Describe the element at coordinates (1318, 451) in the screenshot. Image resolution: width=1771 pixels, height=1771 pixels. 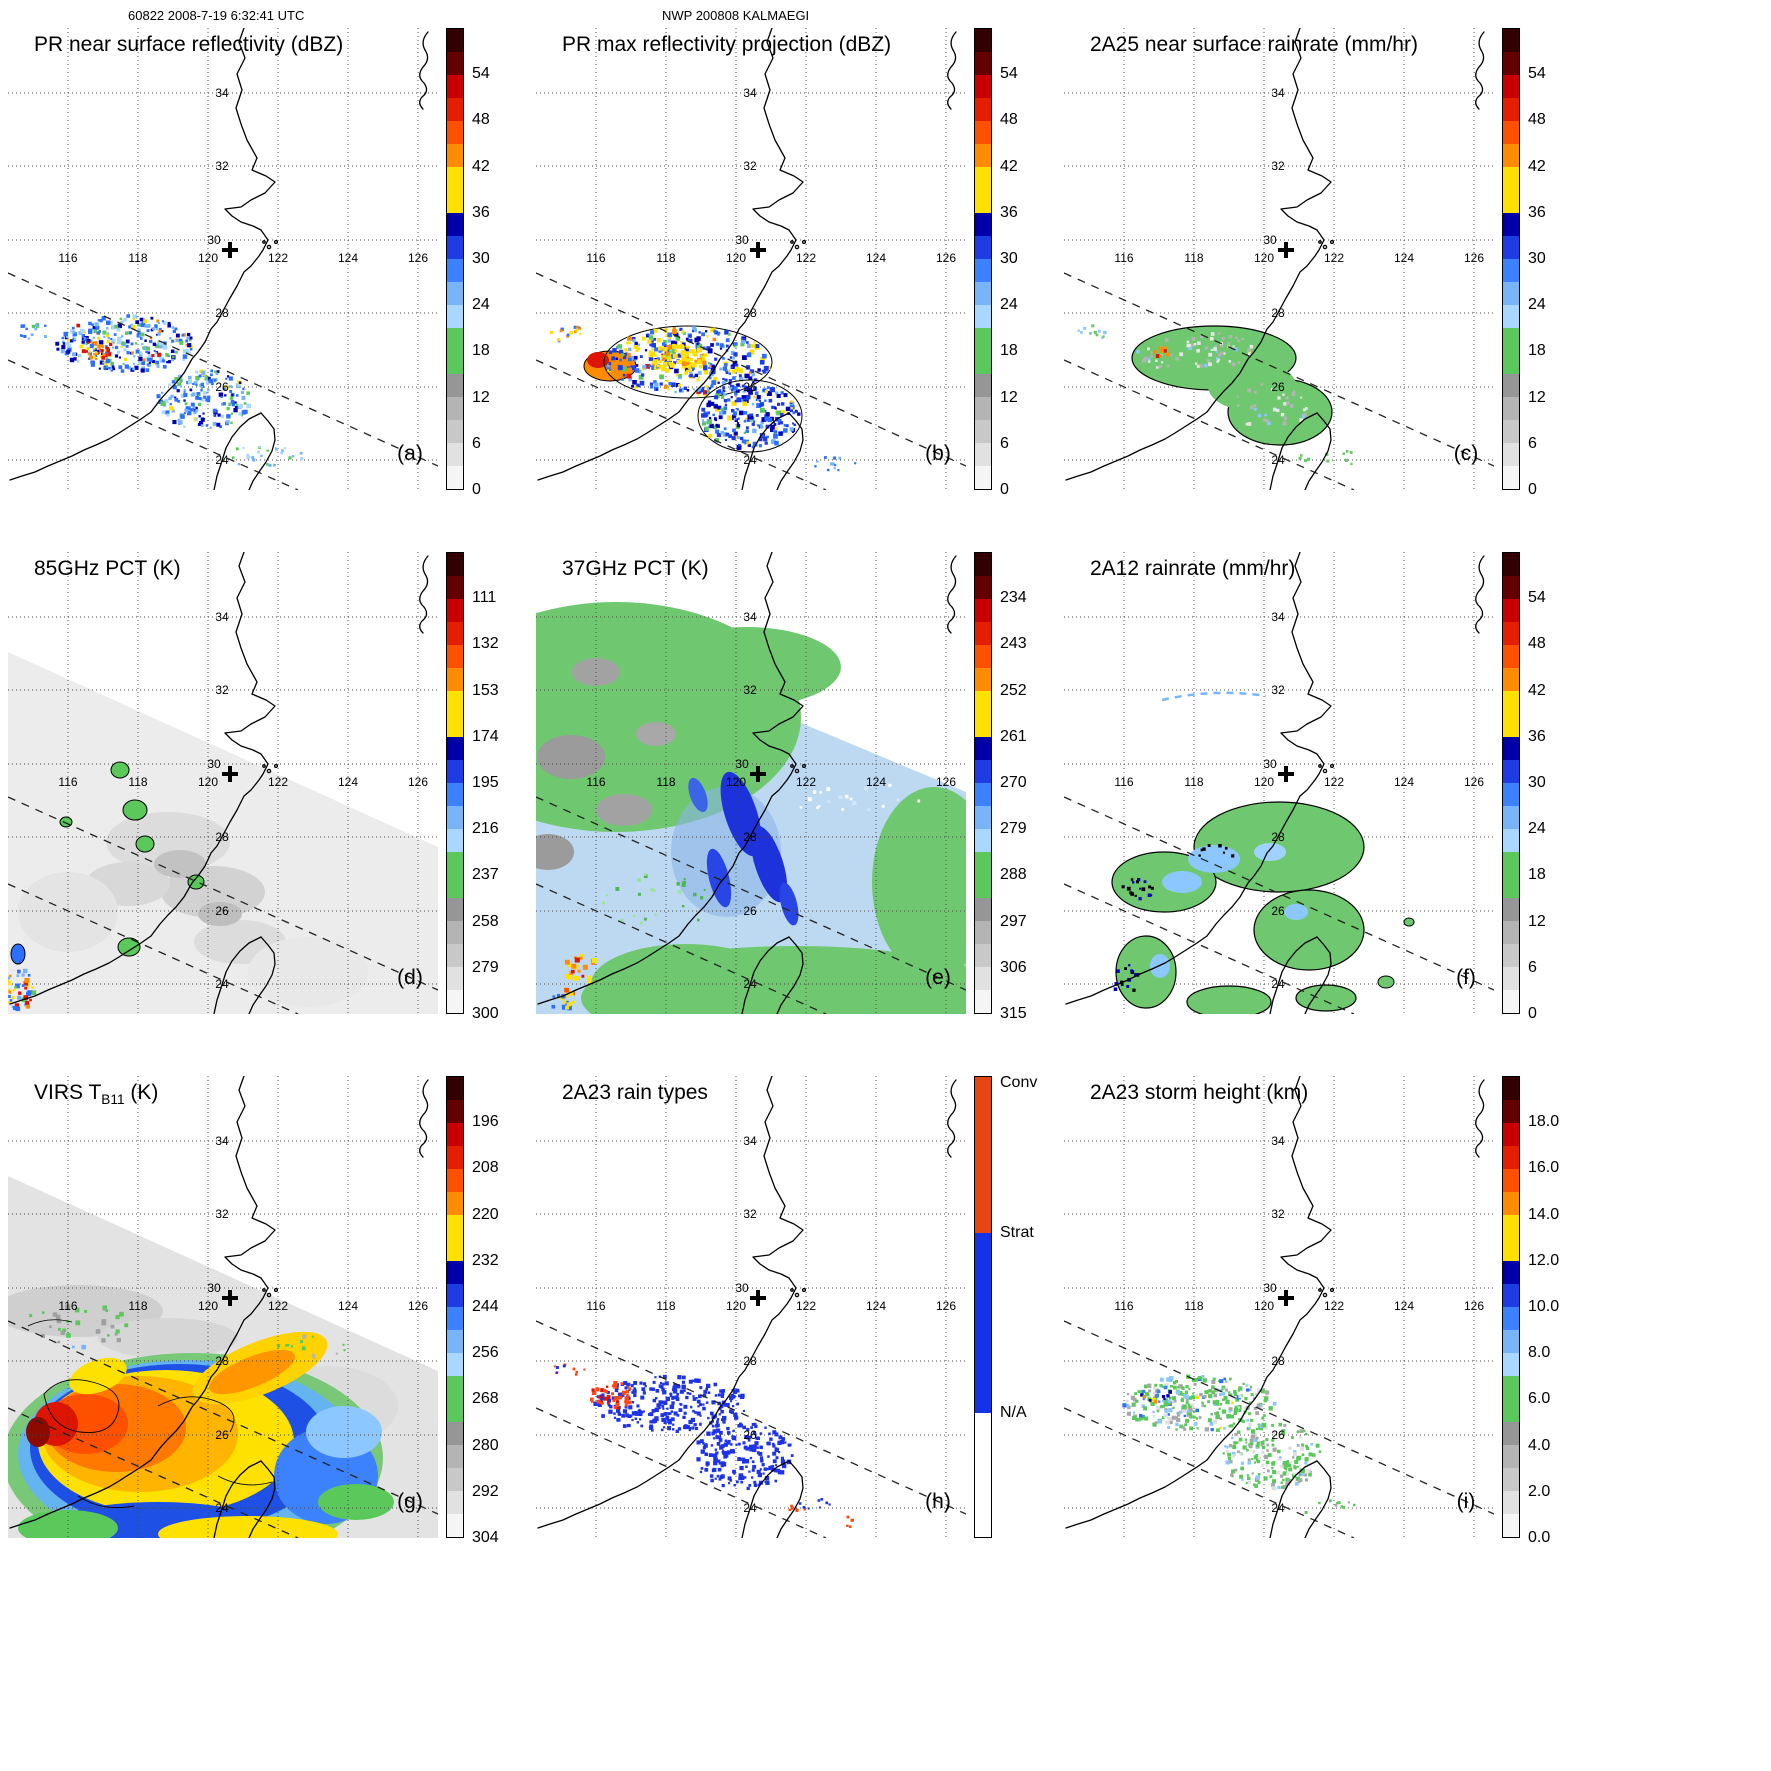
I see `coastline-taiwan-east` at that location.